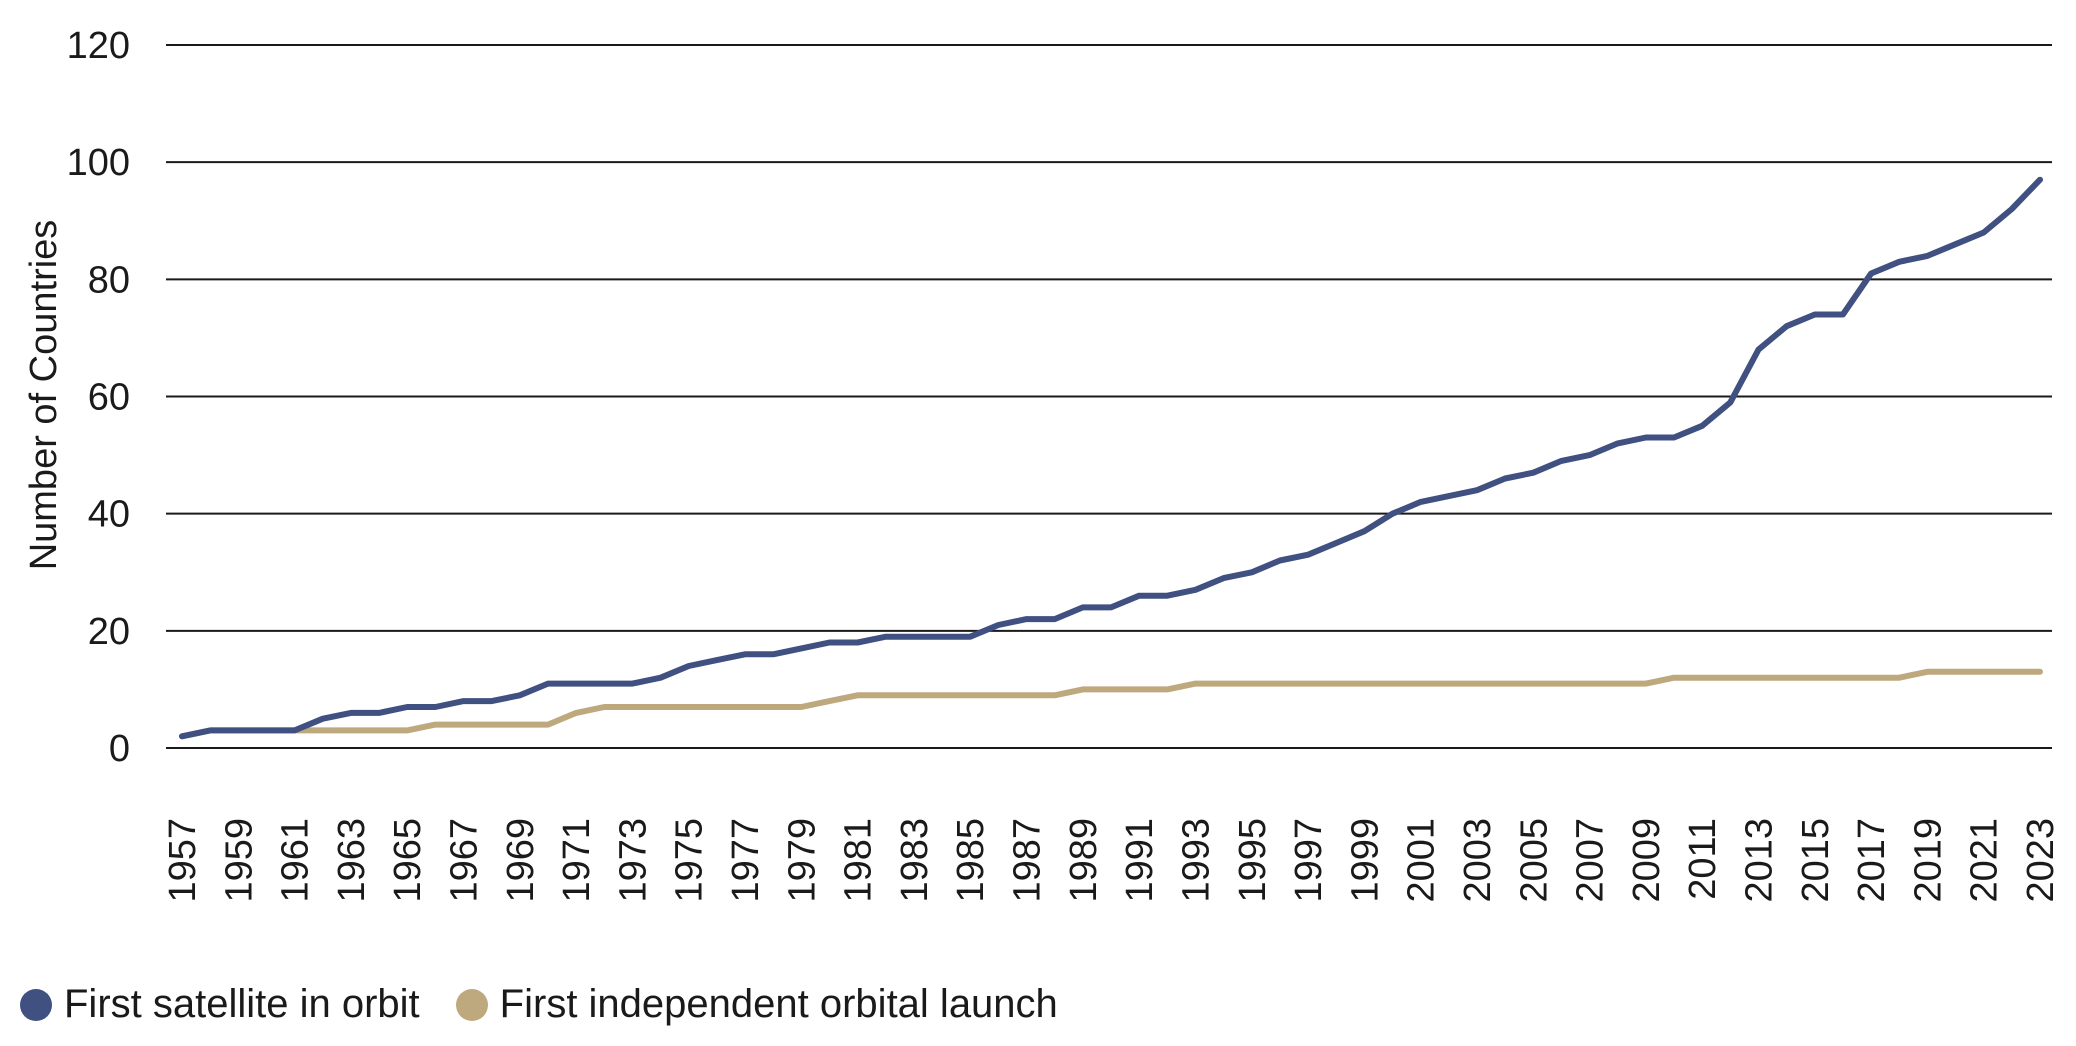 The width and height of the screenshot is (2076, 1046). Describe the element at coordinates (1309, 860) in the screenshot. I see `x-tick-label: 1997` at that location.